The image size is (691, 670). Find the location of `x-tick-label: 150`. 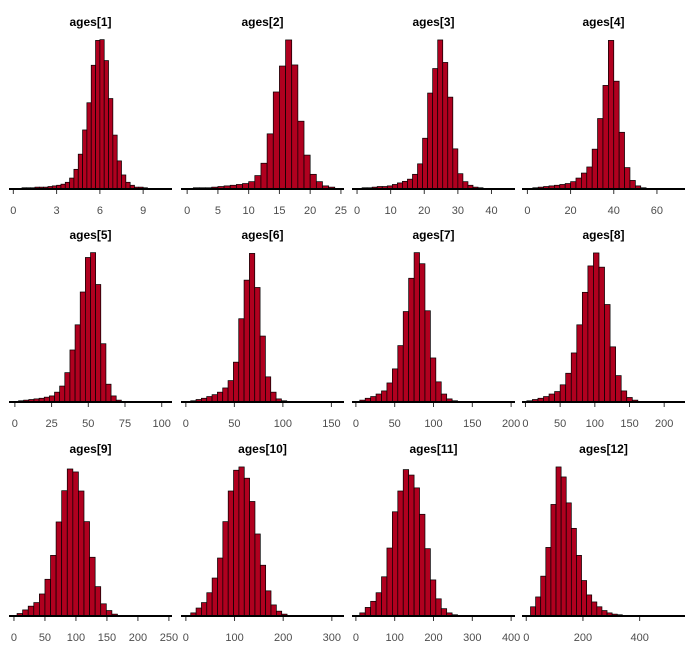

x-tick-label: 150 is located at coordinates (107, 638).